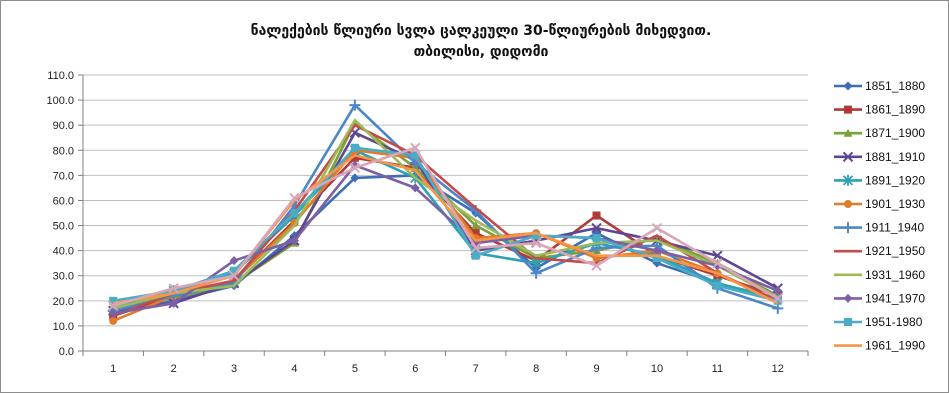  What do you see at coordinates (481, 52) in the screenshot?
I see `chart-subtitle: თბილისი, დიდომი` at bounding box center [481, 52].